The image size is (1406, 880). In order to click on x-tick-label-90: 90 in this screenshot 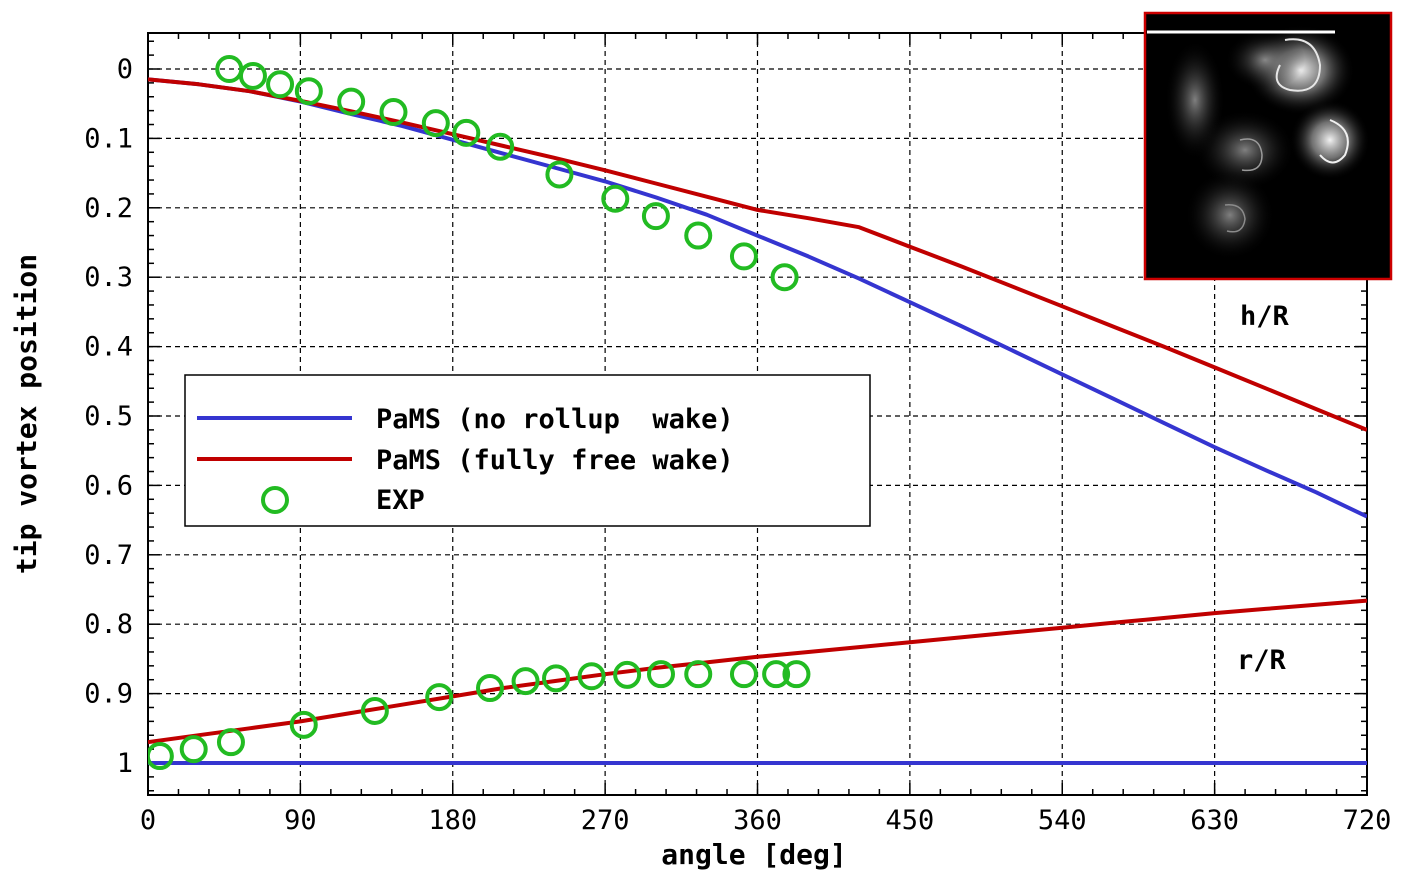, I will do `click(300, 820)`.